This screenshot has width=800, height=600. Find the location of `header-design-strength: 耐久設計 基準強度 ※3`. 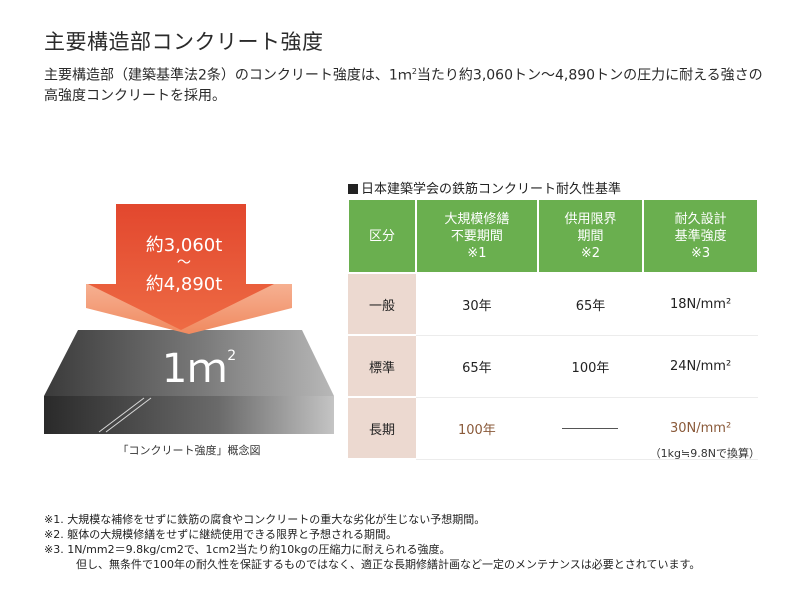

header-design-strength: 耐久設計 基準強度 ※3 is located at coordinates (700, 236).